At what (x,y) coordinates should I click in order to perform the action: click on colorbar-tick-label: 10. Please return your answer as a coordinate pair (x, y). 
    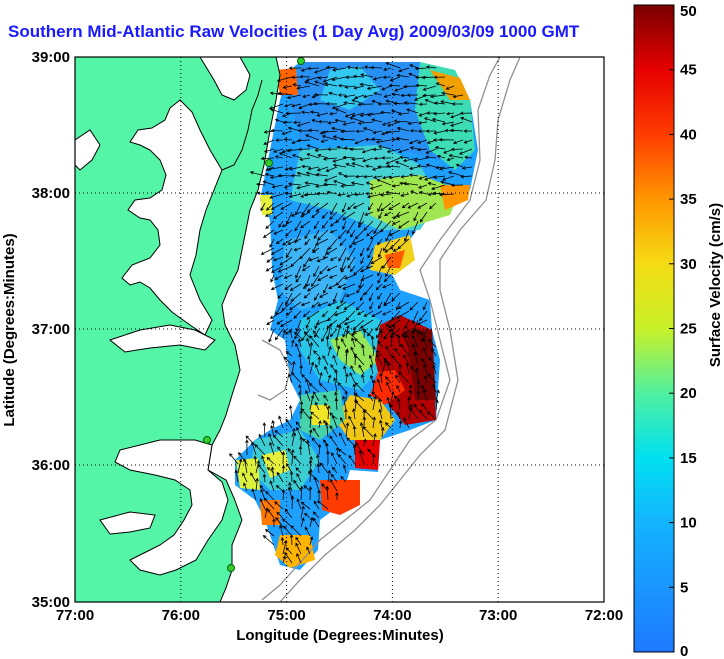
    Looking at the image, I should click on (688, 523).